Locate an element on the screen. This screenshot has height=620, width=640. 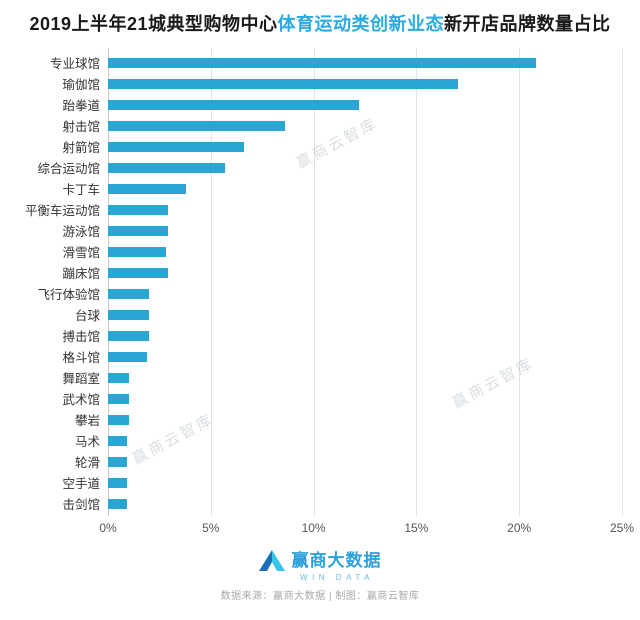
x-tick-label: 5% is located at coordinates (211, 528).